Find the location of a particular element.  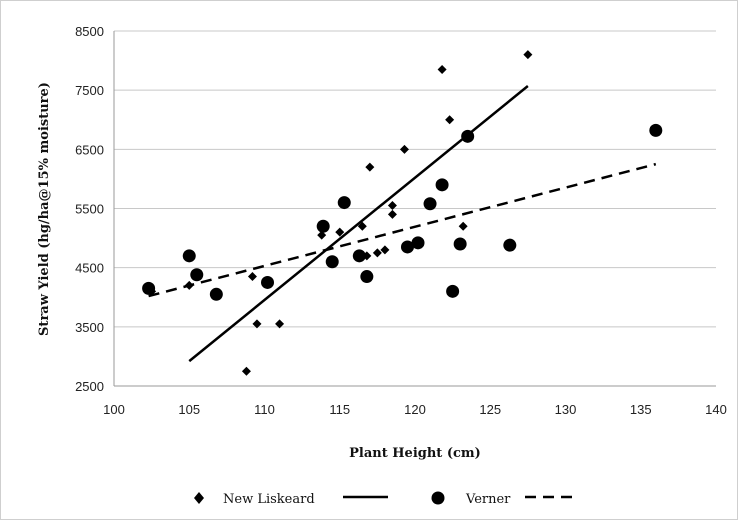

y-tick-label-6500: 6500 is located at coordinates (89, 149).